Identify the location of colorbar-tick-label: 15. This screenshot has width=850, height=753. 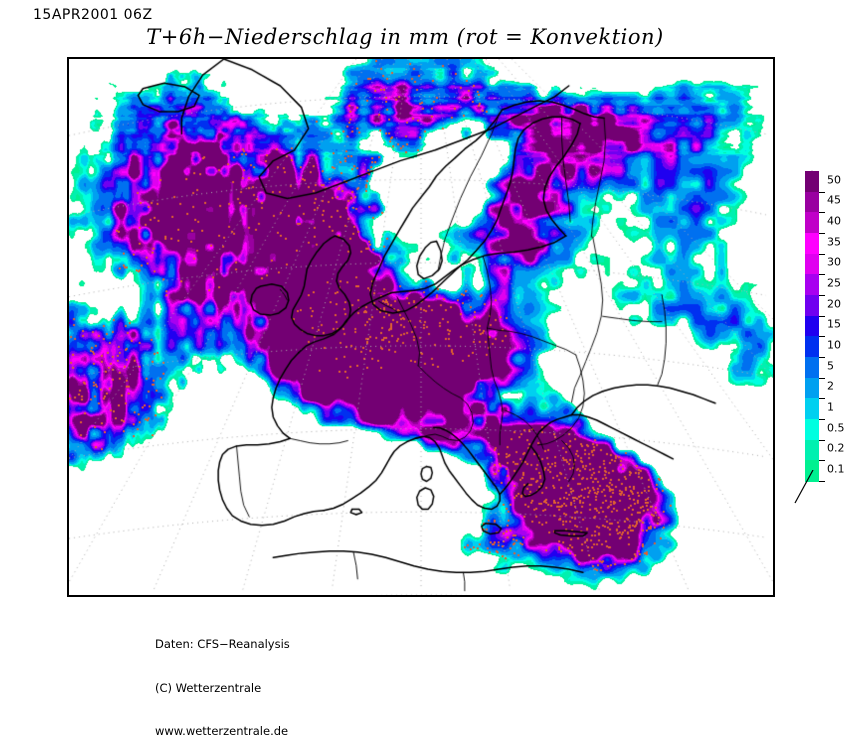
(834, 324).